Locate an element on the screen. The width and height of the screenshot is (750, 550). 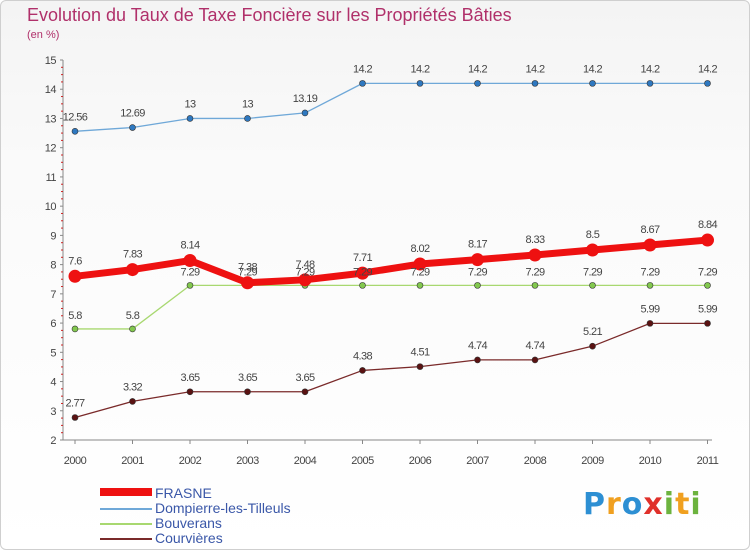
logo-letter-4: x is located at coordinates (653, 504).